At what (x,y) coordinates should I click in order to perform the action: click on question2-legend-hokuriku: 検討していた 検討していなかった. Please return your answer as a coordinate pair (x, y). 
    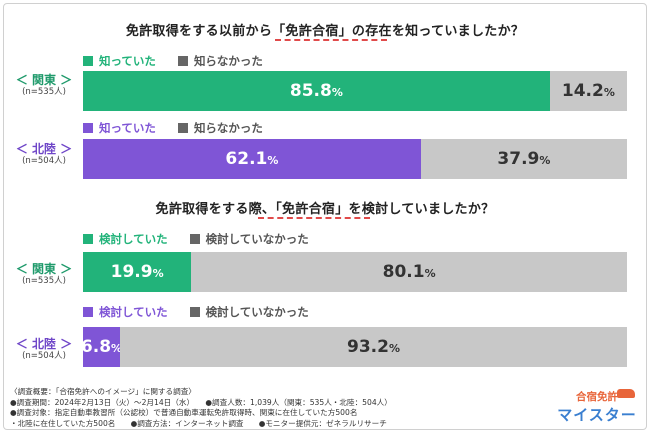
    Looking at the image, I should click on (196, 312).